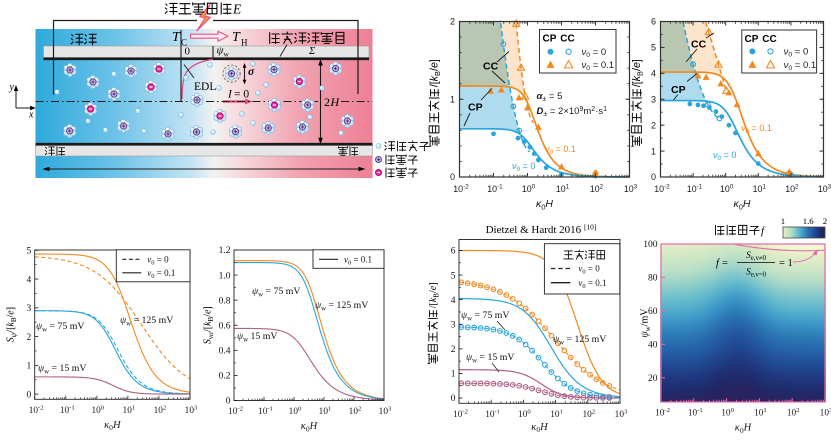  What do you see at coordinates (184, 43) in the screenshot?
I see `svg-text: C` at bounding box center [184, 43].